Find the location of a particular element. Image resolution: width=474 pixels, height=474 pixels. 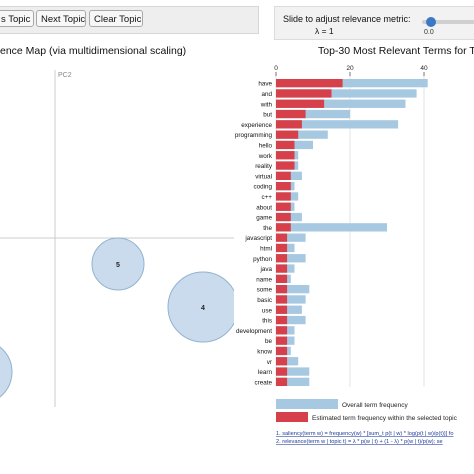

bar-estimated-virtual is located at coordinates (283, 175).